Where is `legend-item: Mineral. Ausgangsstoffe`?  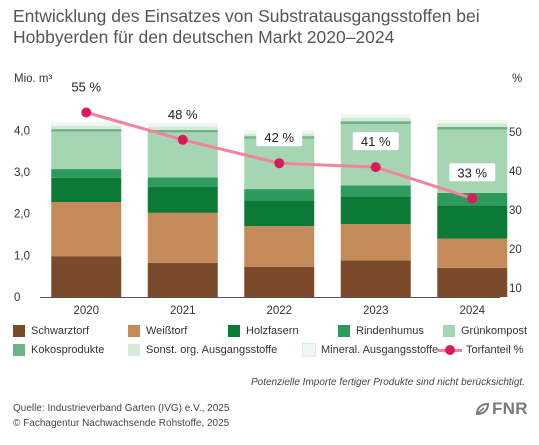 legend-item: Mineral. Ausgangsstoffe is located at coordinates (370, 350).